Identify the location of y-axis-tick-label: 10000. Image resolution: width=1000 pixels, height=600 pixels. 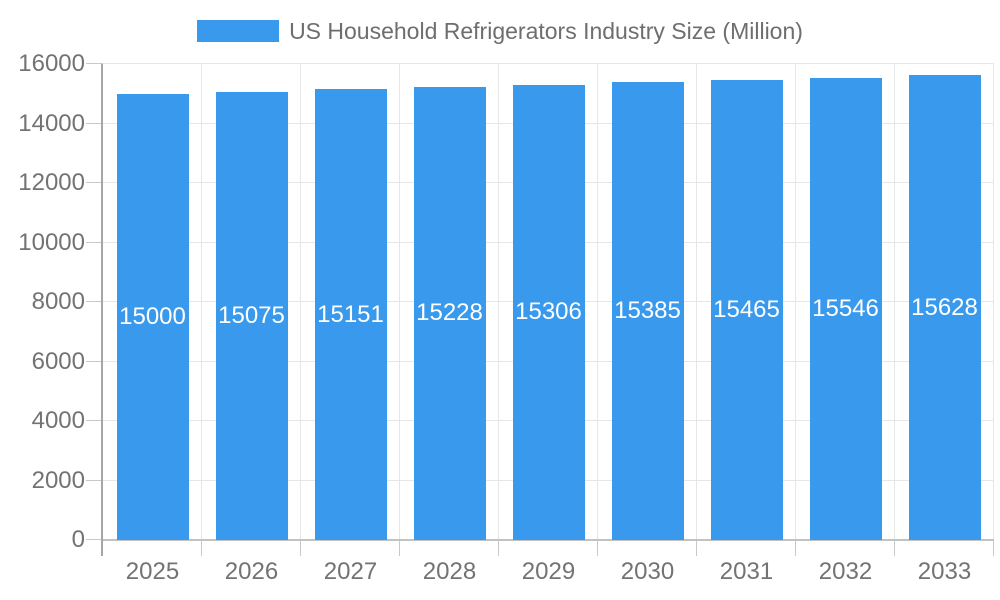
(51, 242).